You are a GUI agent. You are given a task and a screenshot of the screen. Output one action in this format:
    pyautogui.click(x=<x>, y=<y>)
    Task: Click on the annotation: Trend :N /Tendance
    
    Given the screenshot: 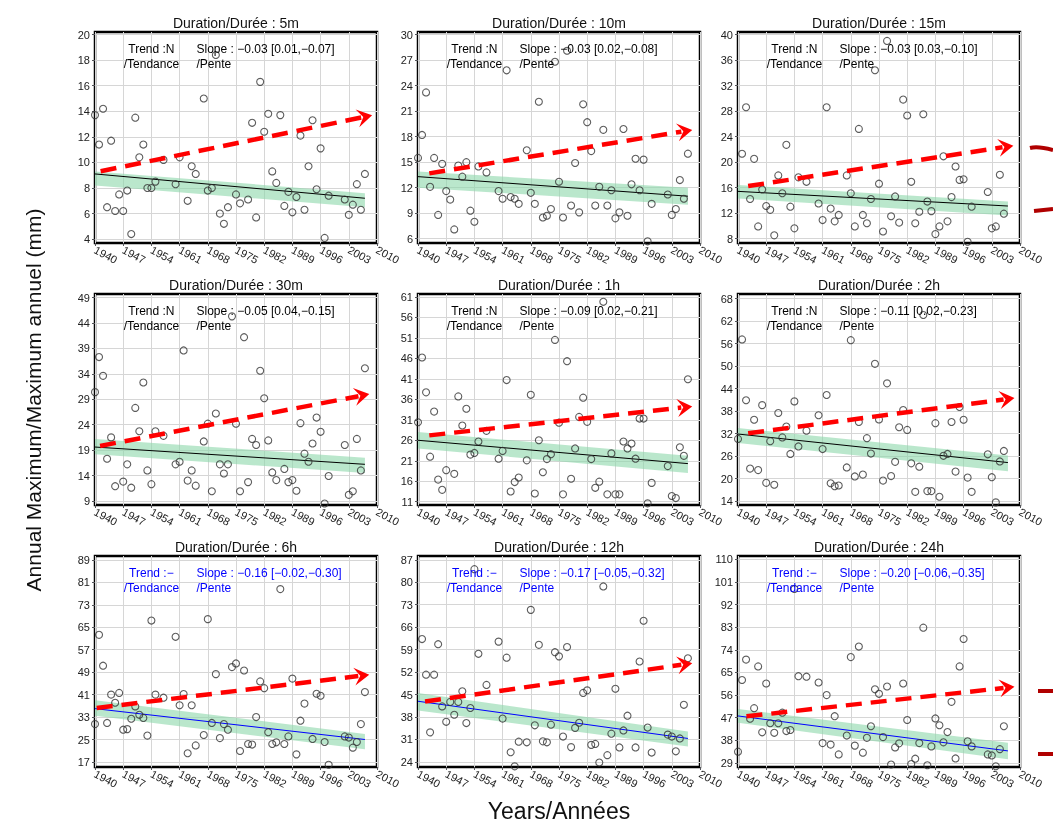 What is the action you would take?
    pyautogui.click(x=474, y=56)
    